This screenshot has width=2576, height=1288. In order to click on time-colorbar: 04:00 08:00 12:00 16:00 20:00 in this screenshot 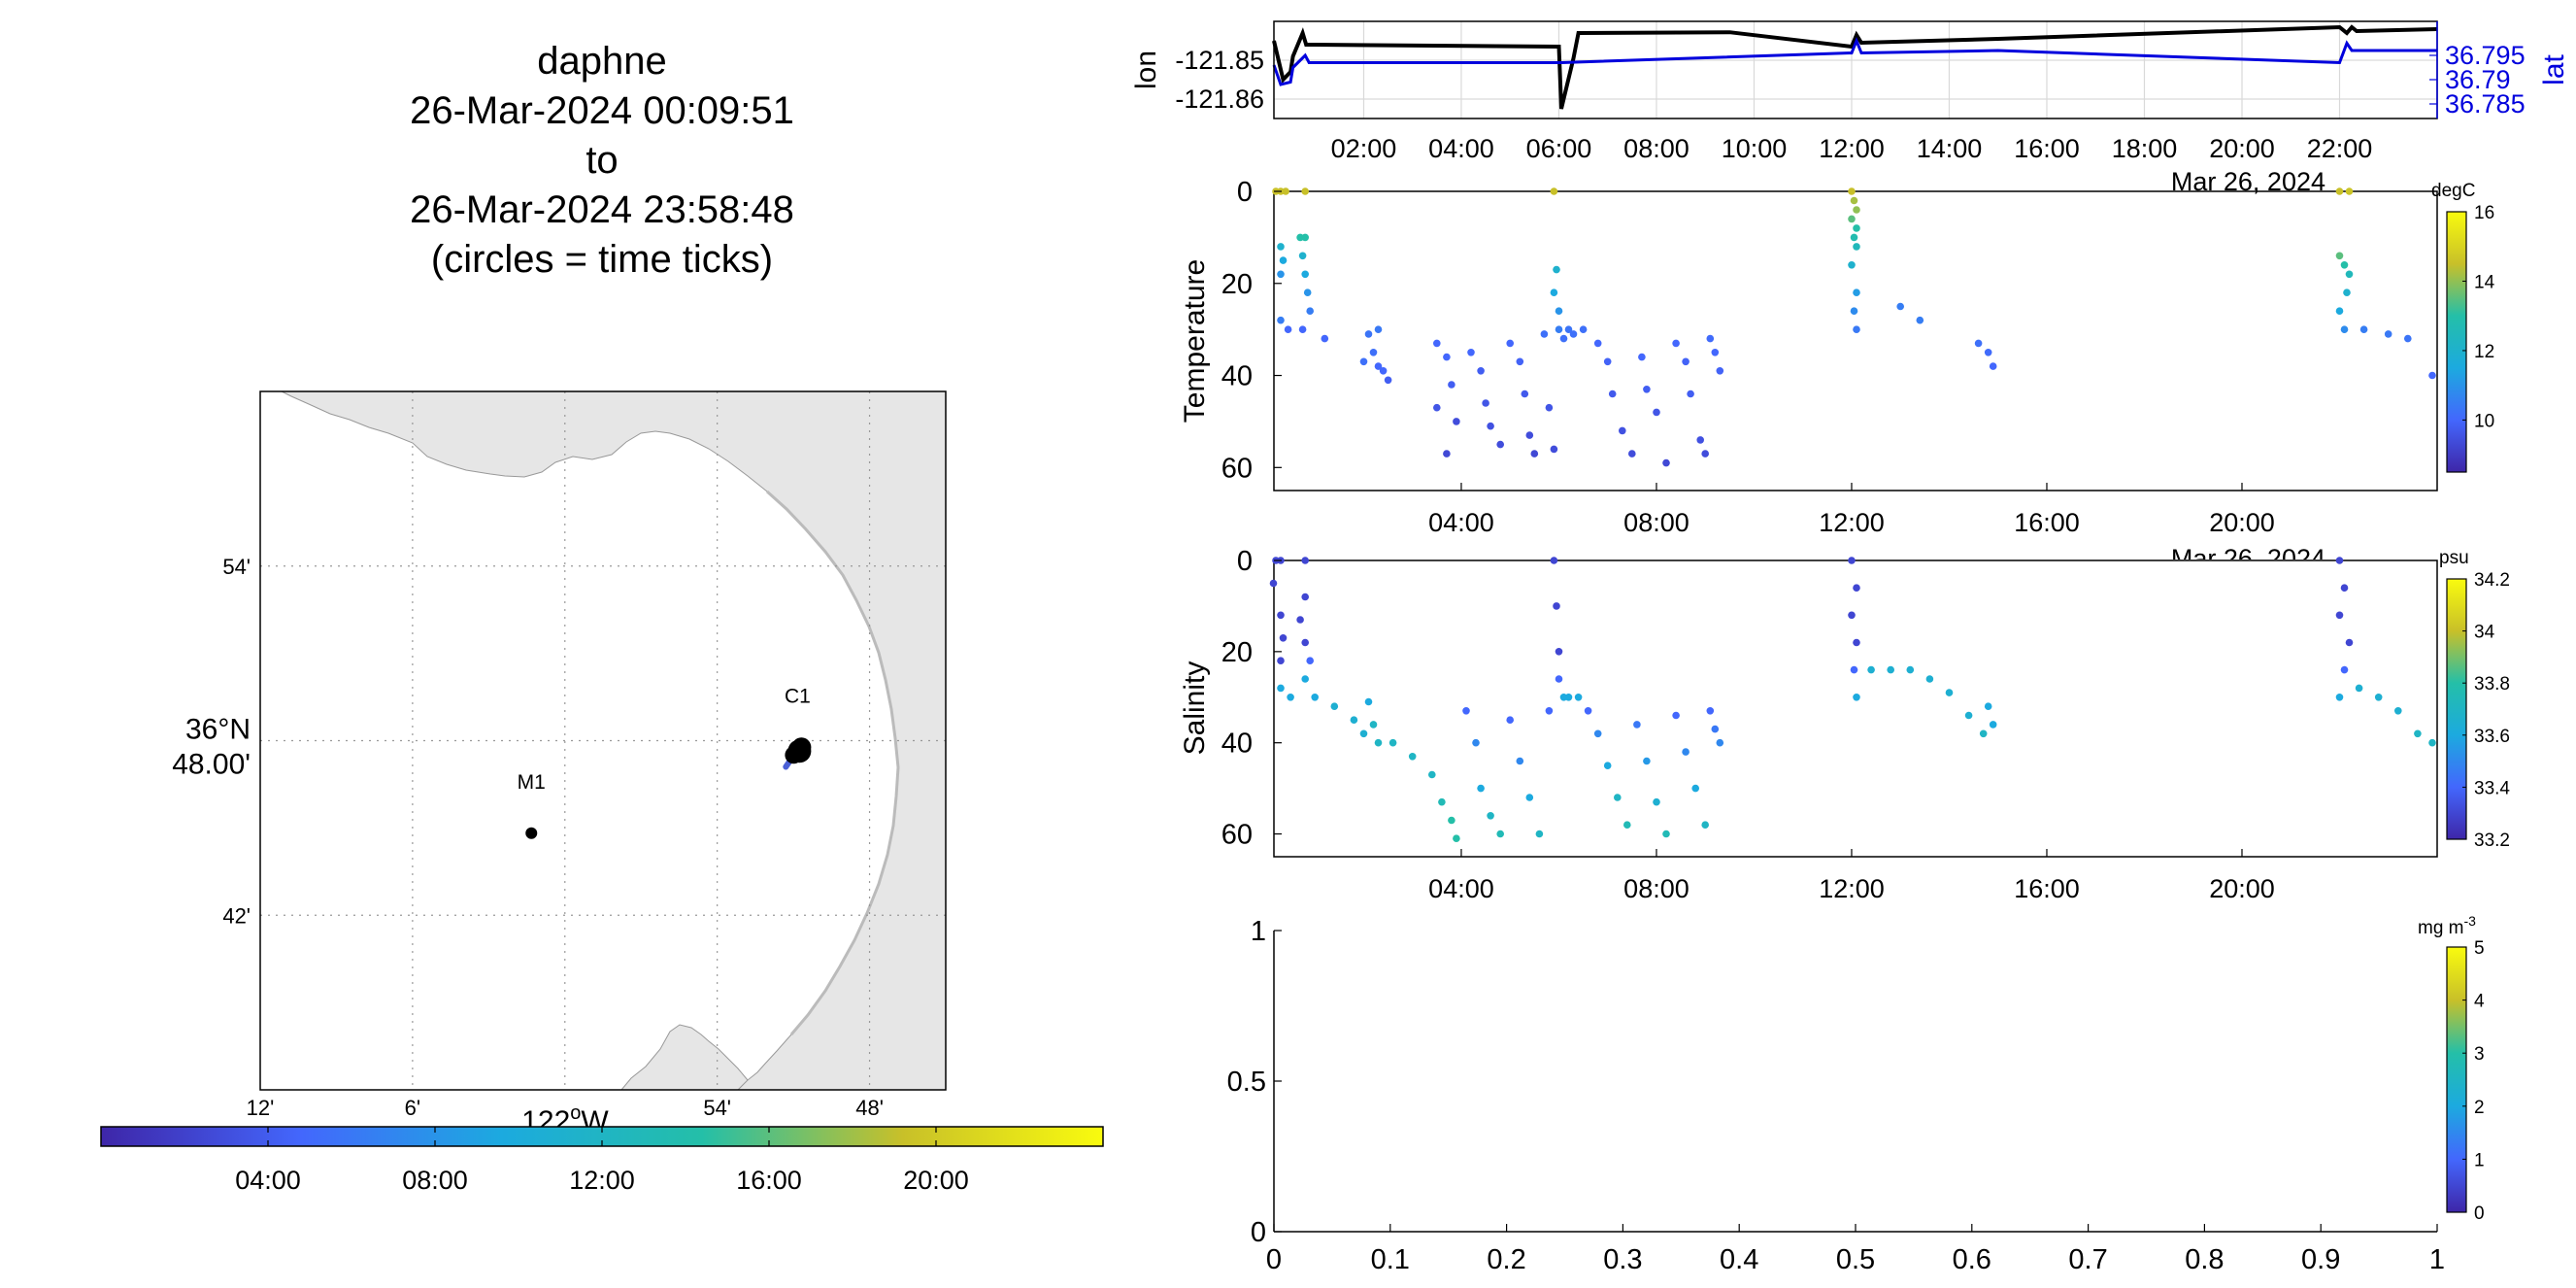, I will do `click(602, 1160)`.